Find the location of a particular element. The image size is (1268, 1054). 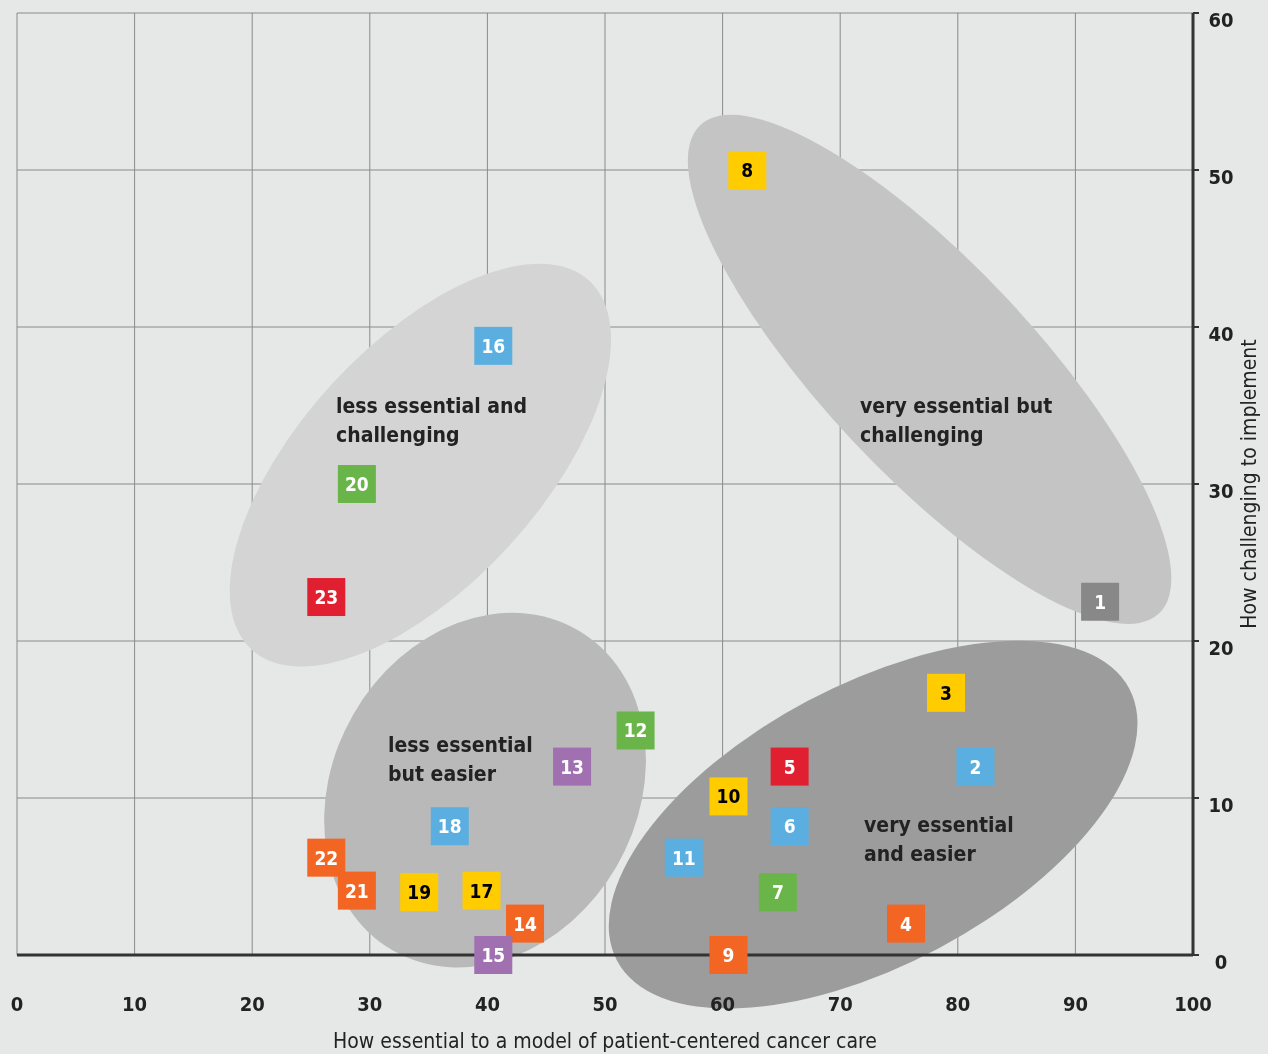

x-tick-label: 10 is located at coordinates (135, 1004).